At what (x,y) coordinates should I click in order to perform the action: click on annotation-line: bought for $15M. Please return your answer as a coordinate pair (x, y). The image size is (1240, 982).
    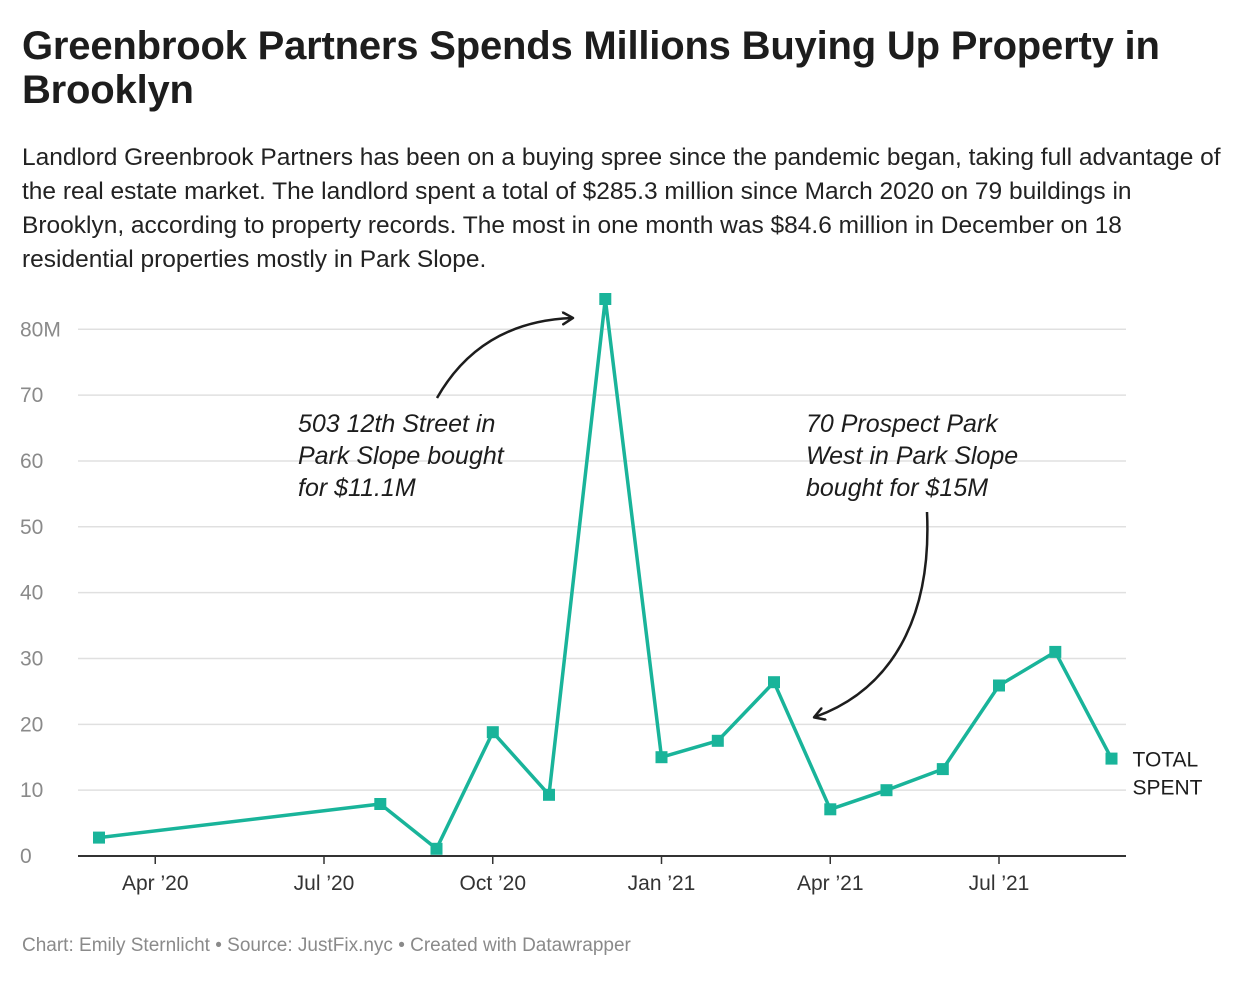
    Looking at the image, I should click on (897, 488).